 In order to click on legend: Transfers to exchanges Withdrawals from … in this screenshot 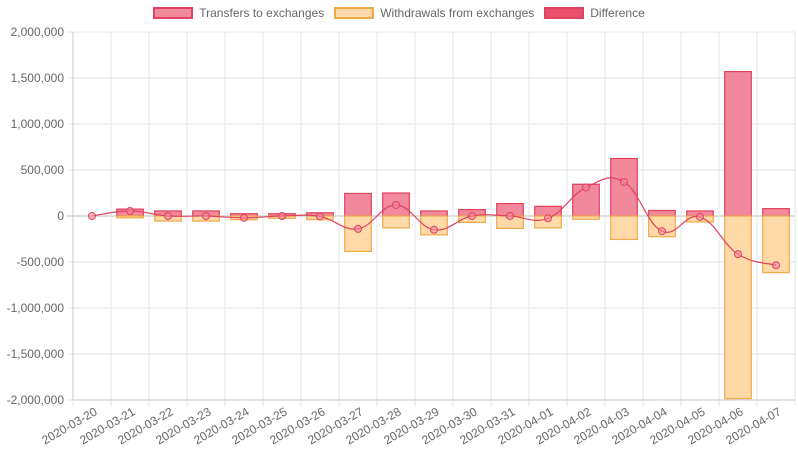, I will do `click(399, 13)`.